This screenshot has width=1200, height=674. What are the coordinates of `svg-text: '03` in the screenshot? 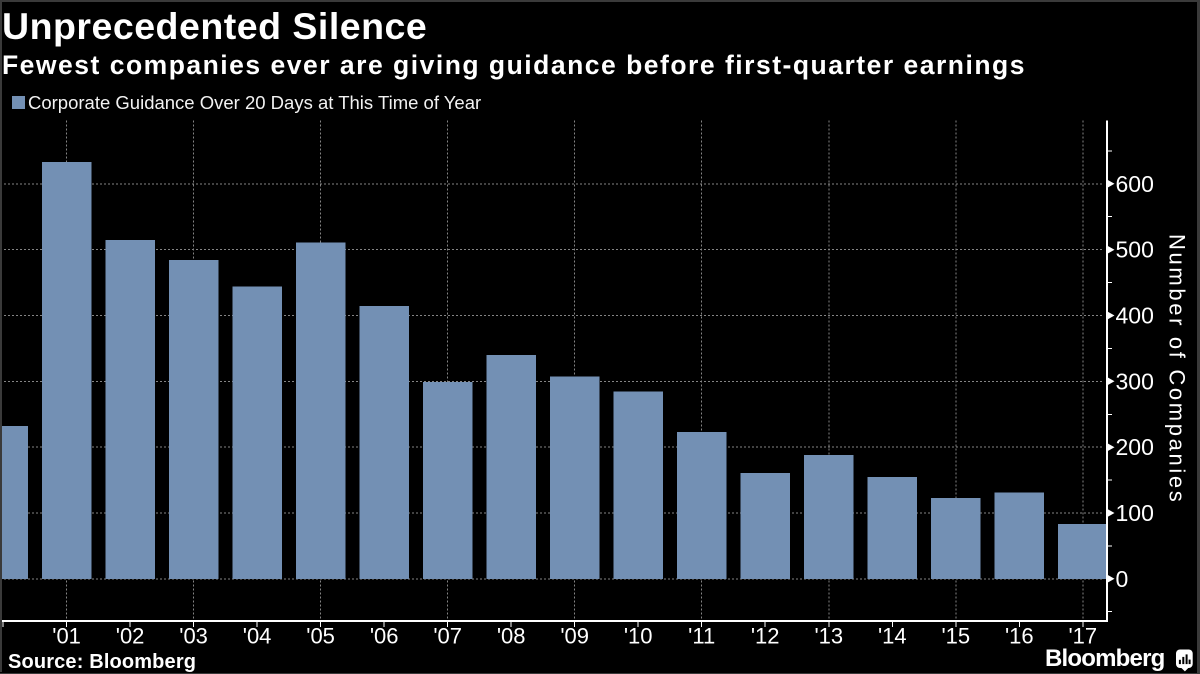 It's located at (193, 636).